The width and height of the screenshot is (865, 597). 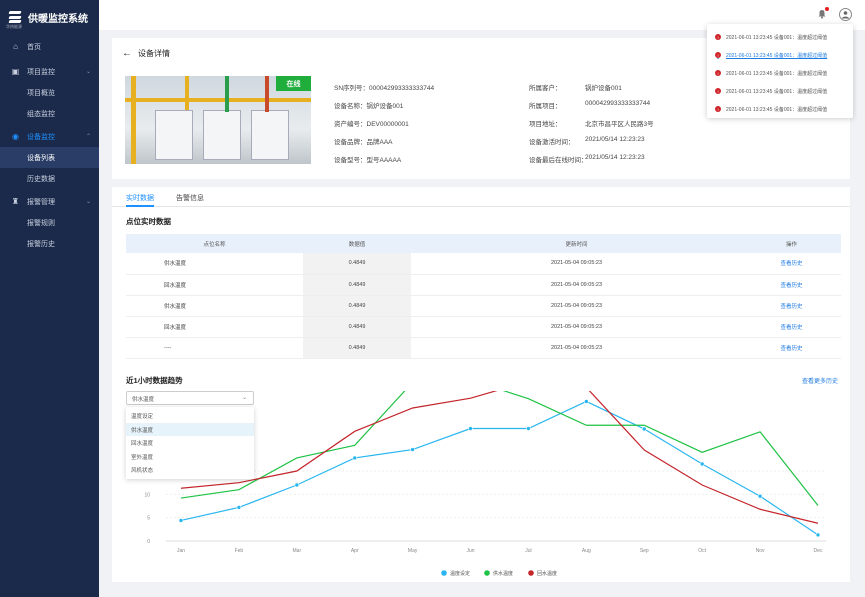 What do you see at coordinates (181, 551) in the screenshot?
I see `x-tick-label: Jan` at bounding box center [181, 551].